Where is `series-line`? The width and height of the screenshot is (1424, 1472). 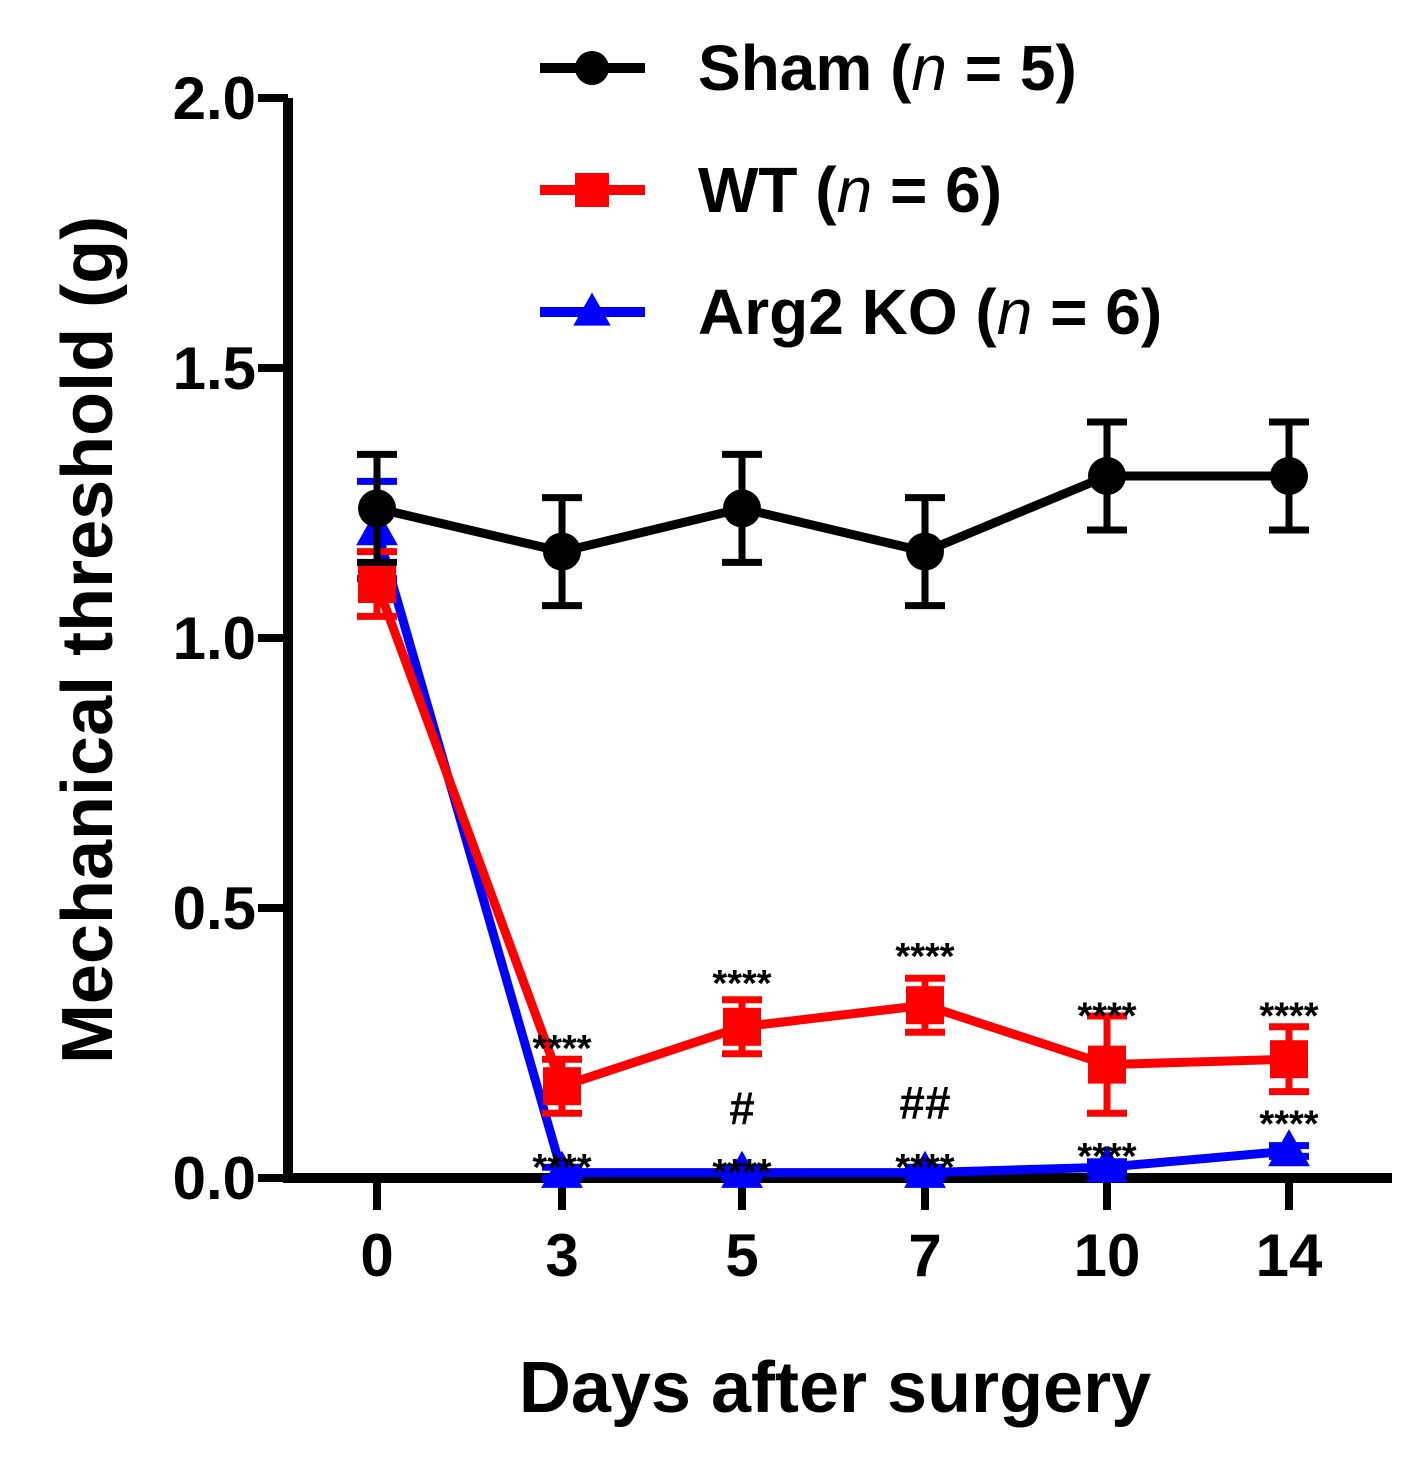 series-line is located at coordinates (832, 514).